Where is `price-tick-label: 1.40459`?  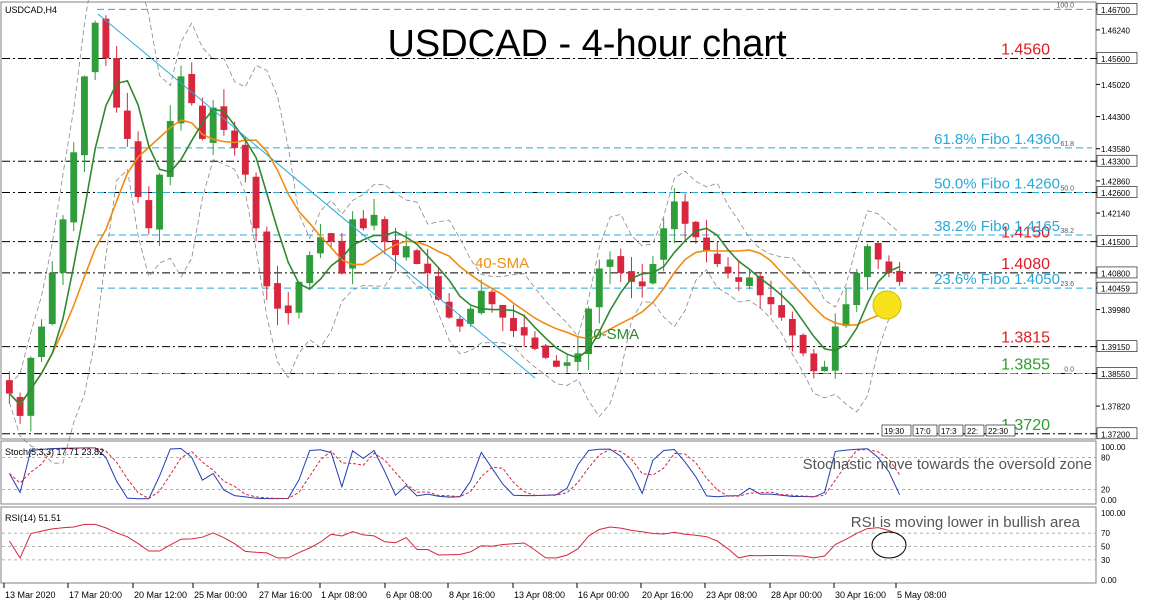 price-tick-label: 1.40459 is located at coordinates (1115, 289).